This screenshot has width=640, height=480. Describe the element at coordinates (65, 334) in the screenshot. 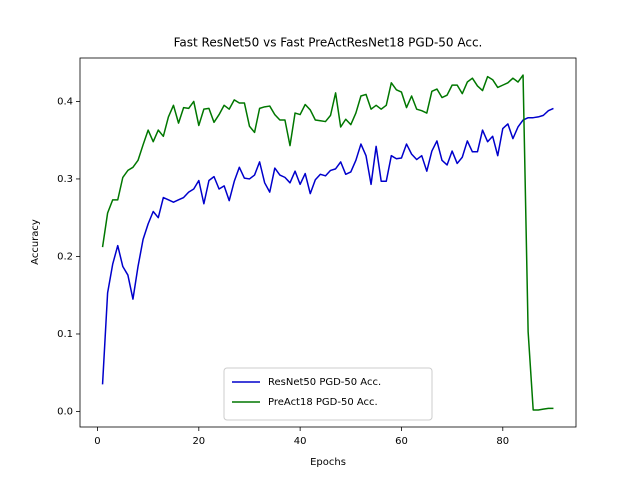

I see `y-tick-label: 0.1` at that location.